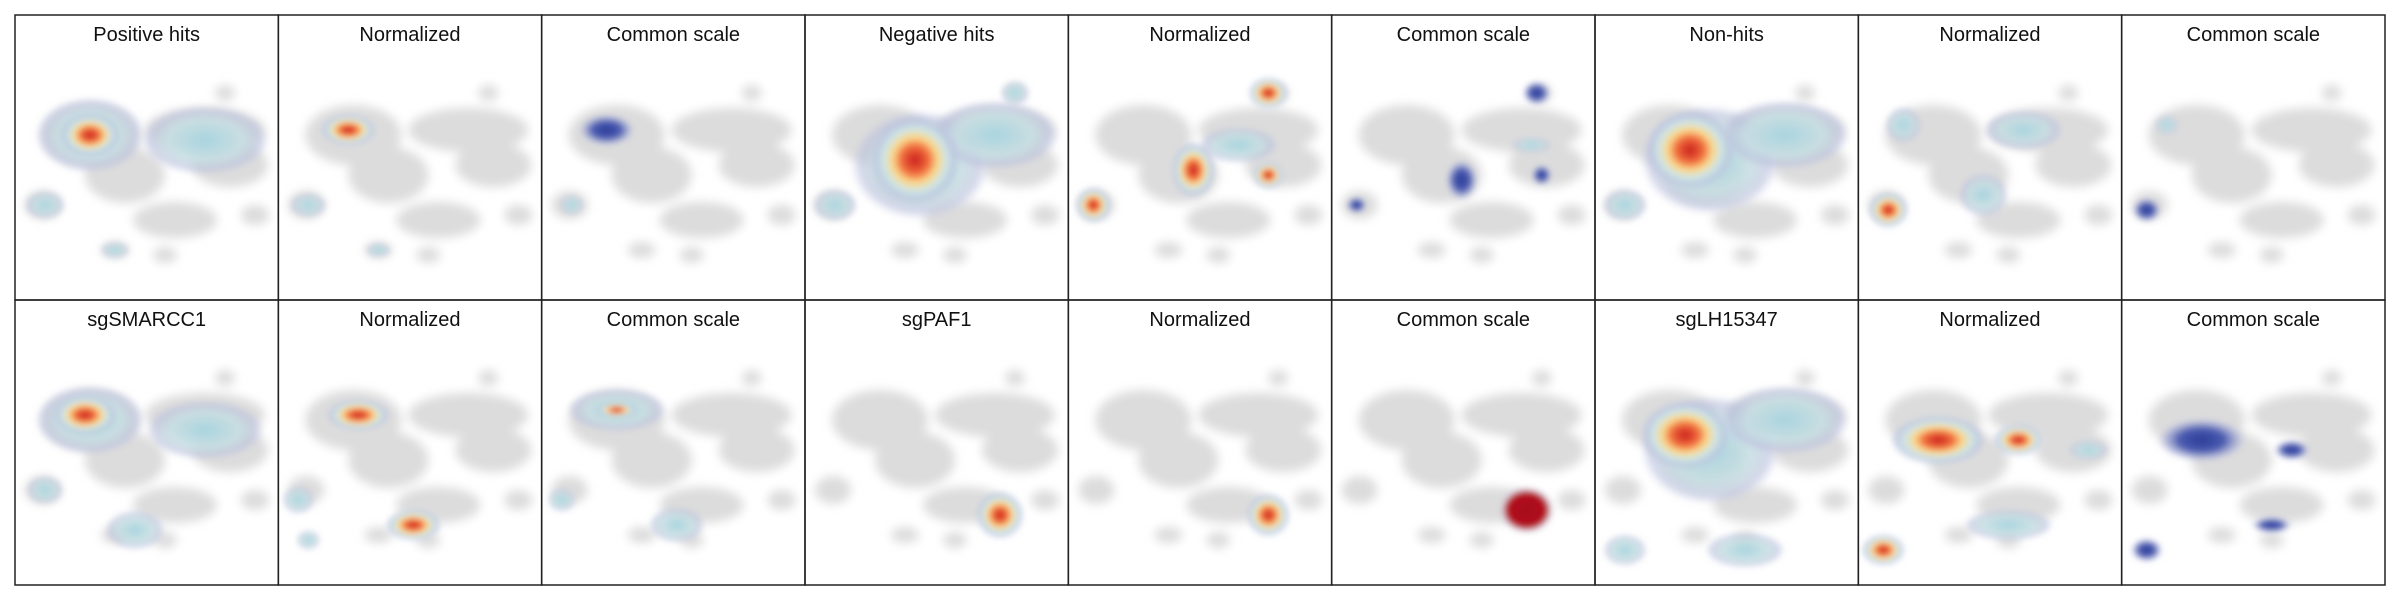 Image resolution: width=2400 pixels, height=600 pixels. I want to click on panel: sgPAF1, so click(937, 442).